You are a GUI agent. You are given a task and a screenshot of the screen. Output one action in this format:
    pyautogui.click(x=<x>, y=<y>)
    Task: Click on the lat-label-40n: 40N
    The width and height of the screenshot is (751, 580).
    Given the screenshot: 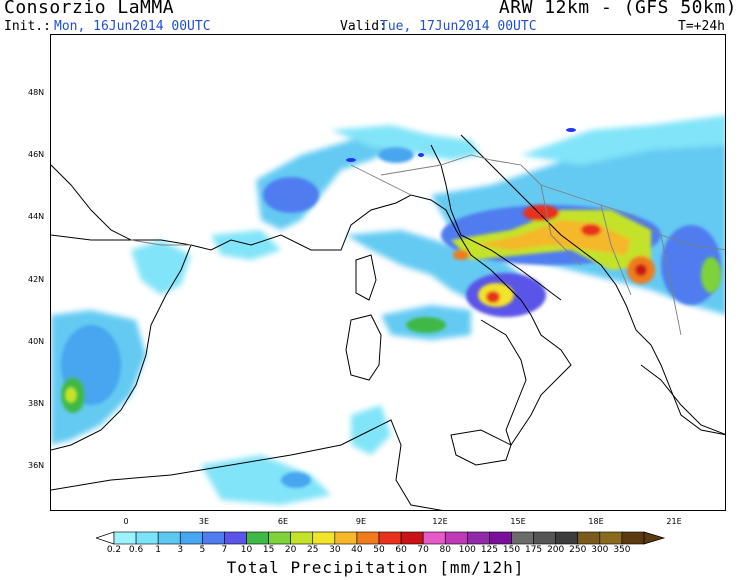 What is the action you would take?
    pyautogui.click(x=36, y=341)
    